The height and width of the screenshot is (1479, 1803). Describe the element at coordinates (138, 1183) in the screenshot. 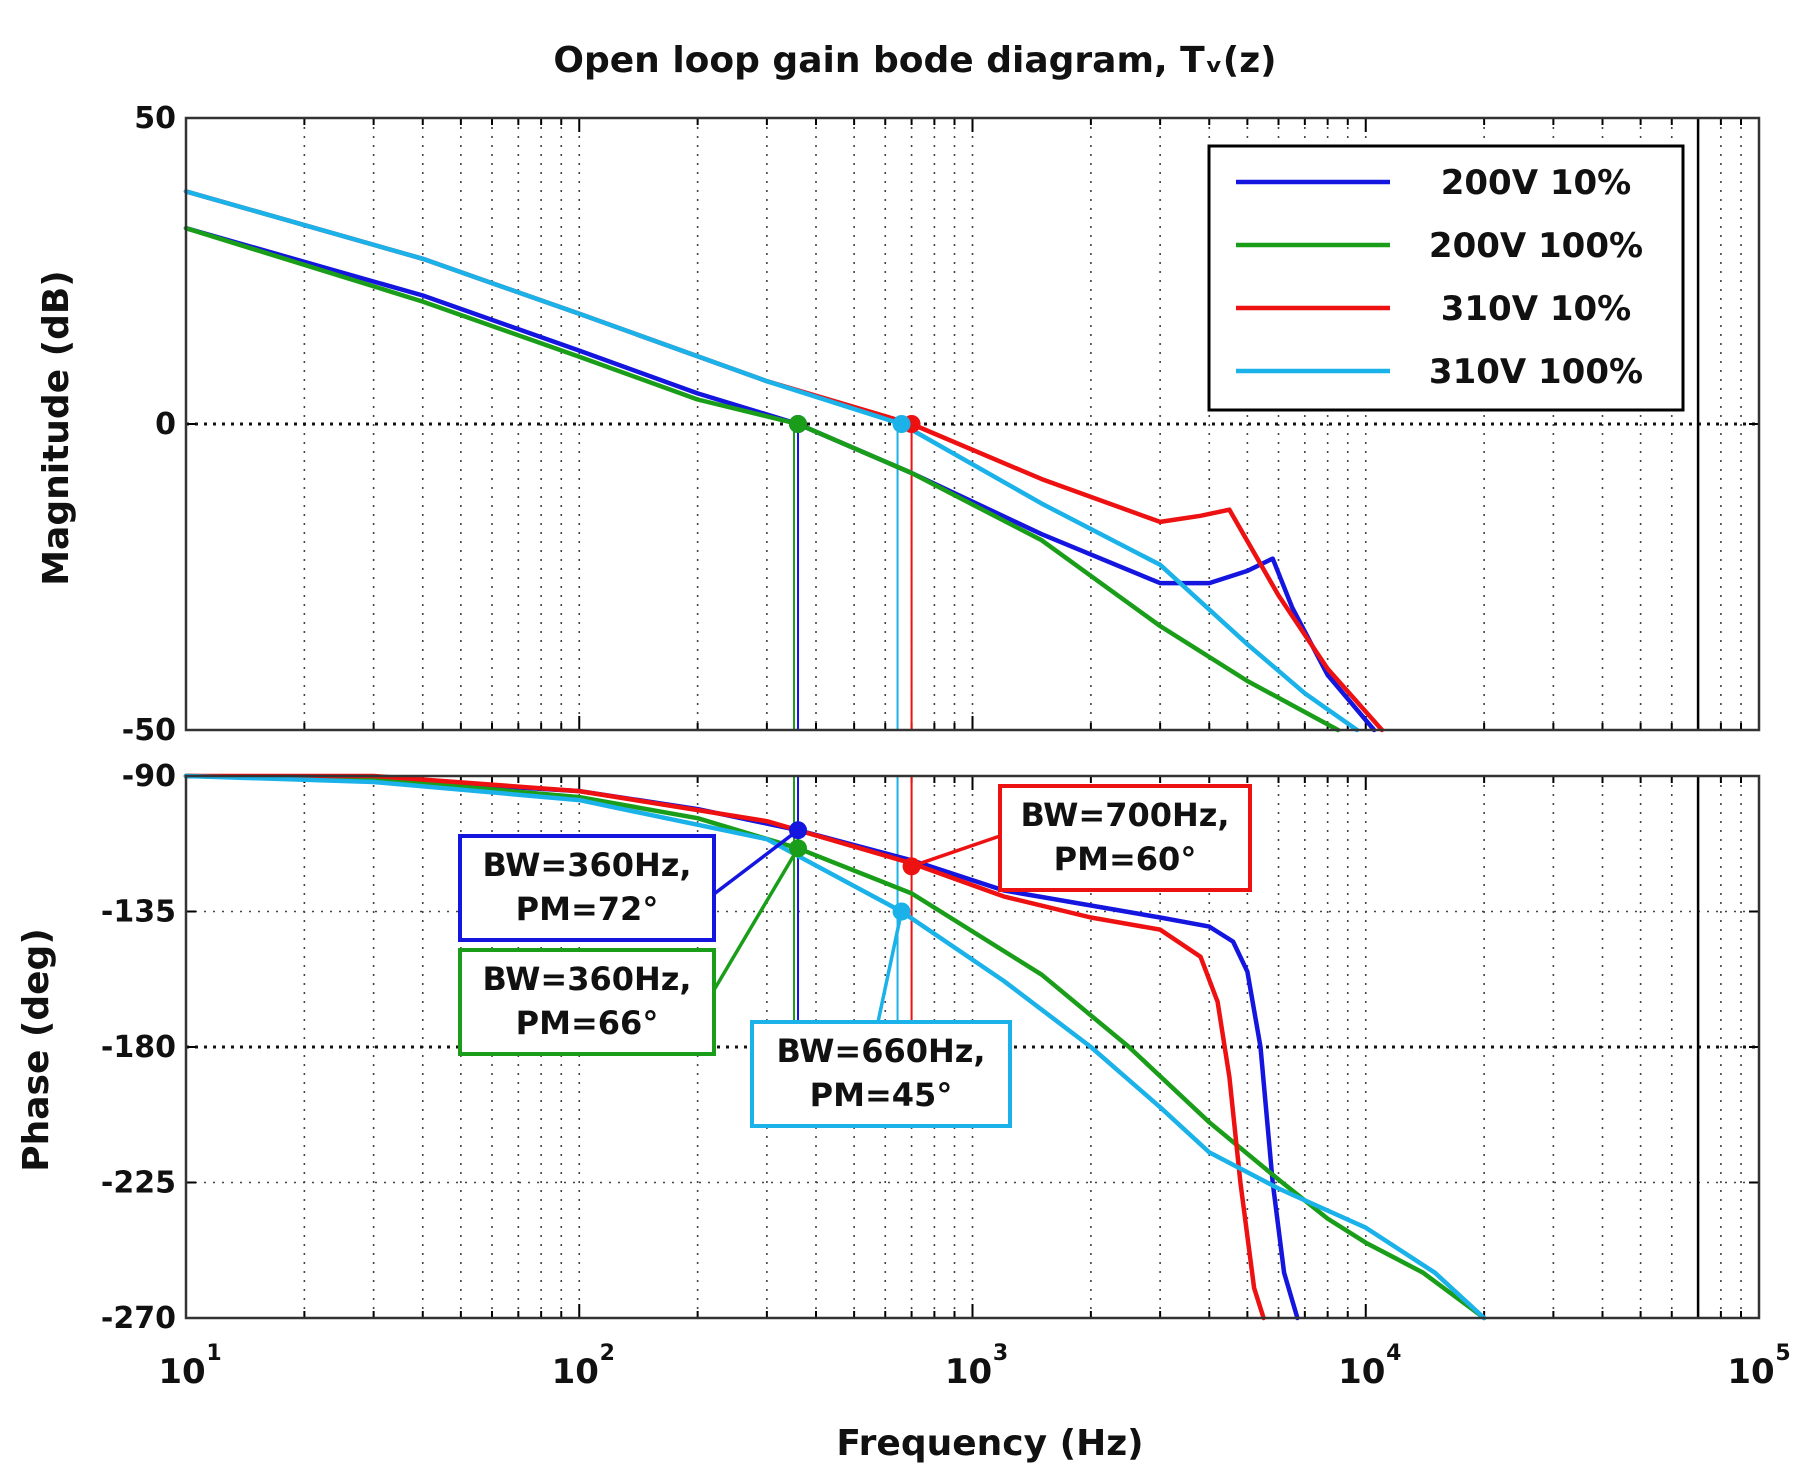

I see `phase-ytick-label: -225` at that location.